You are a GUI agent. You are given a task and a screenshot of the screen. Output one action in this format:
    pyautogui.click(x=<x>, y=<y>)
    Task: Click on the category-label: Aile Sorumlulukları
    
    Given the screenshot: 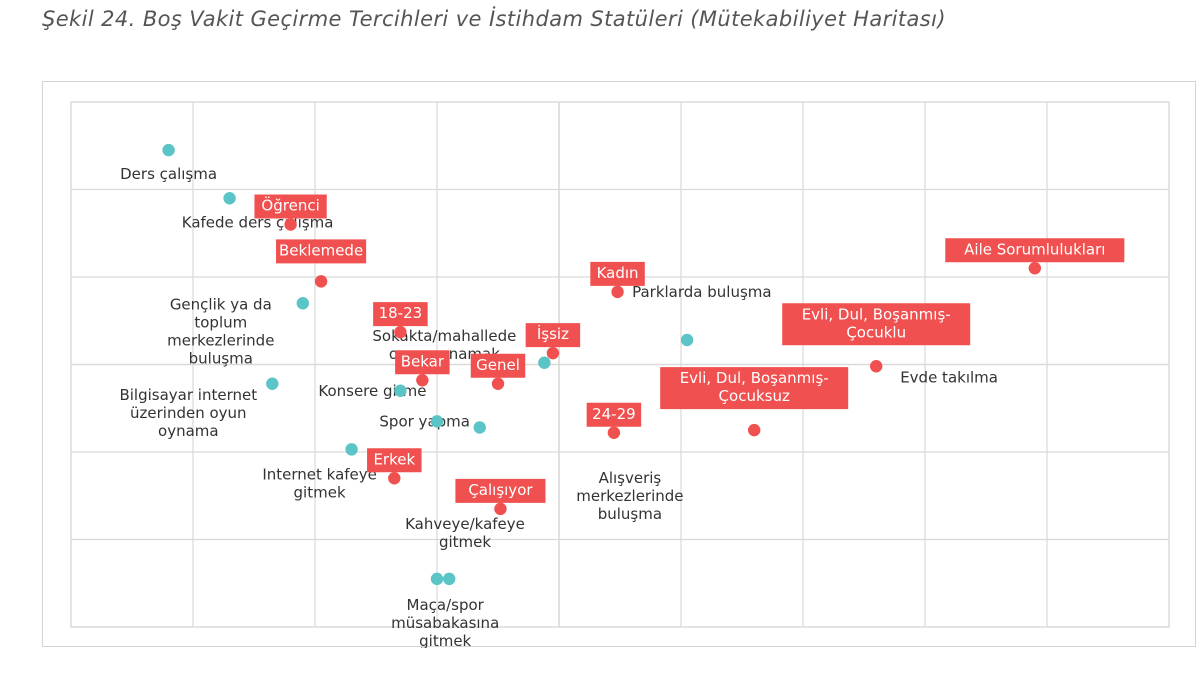 What is the action you would take?
    pyautogui.click(x=1034, y=249)
    